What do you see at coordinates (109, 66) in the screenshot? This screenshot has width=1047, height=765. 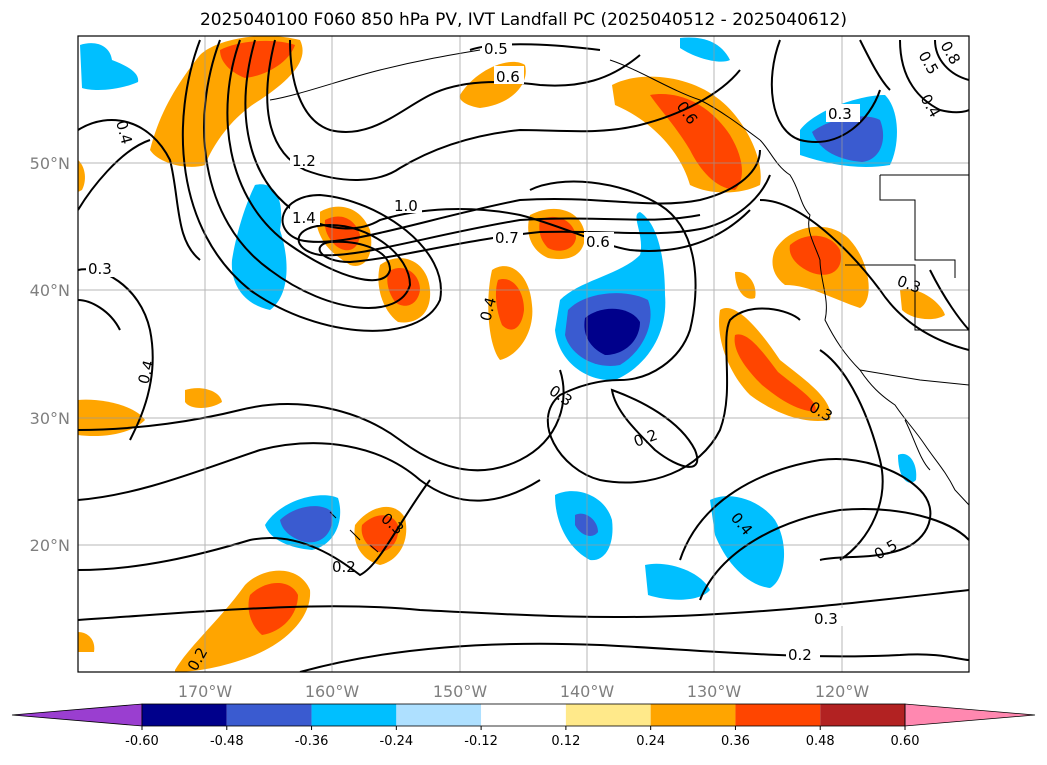 I see `anomaly-negative-nw` at bounding box center [109, 66].